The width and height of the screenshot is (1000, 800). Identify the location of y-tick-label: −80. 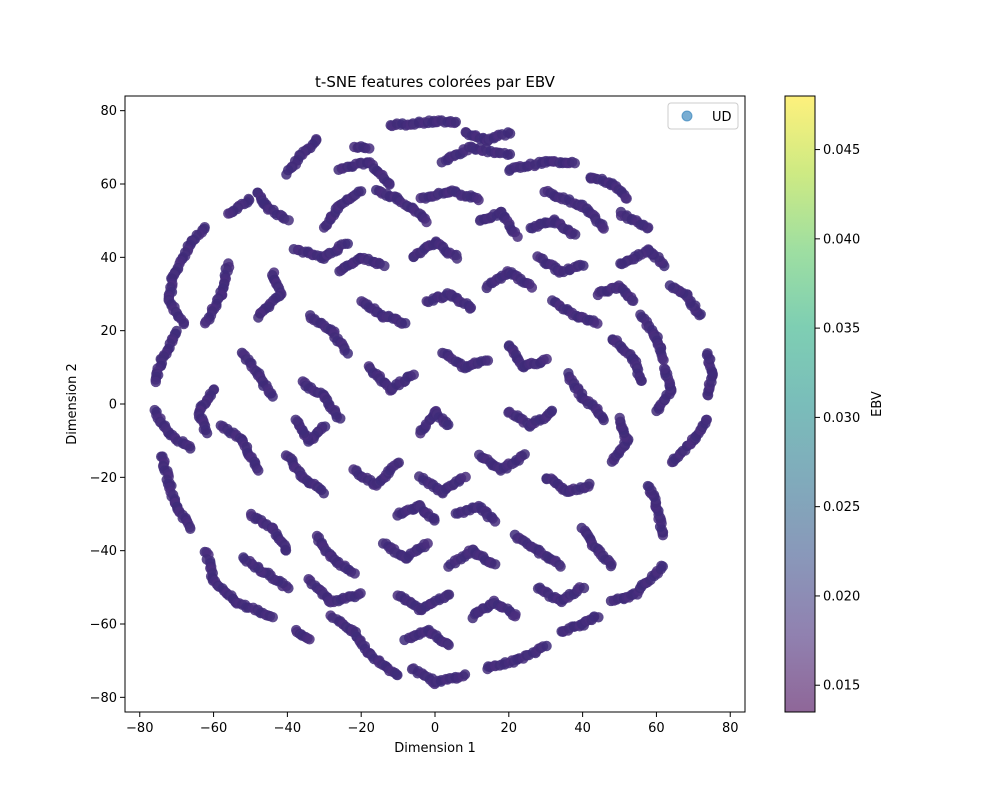
(103, 698).